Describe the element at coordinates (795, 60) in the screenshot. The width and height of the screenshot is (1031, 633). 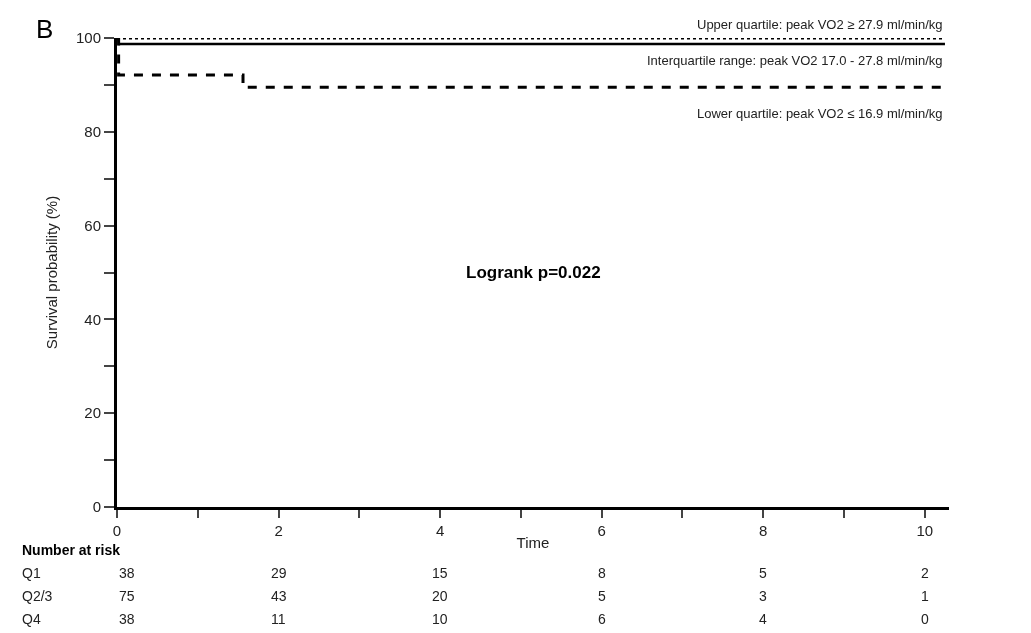
I see `series-label: Interquartile range: peak VO2 17.0 - 27.8 ml/min/kg` at that location.